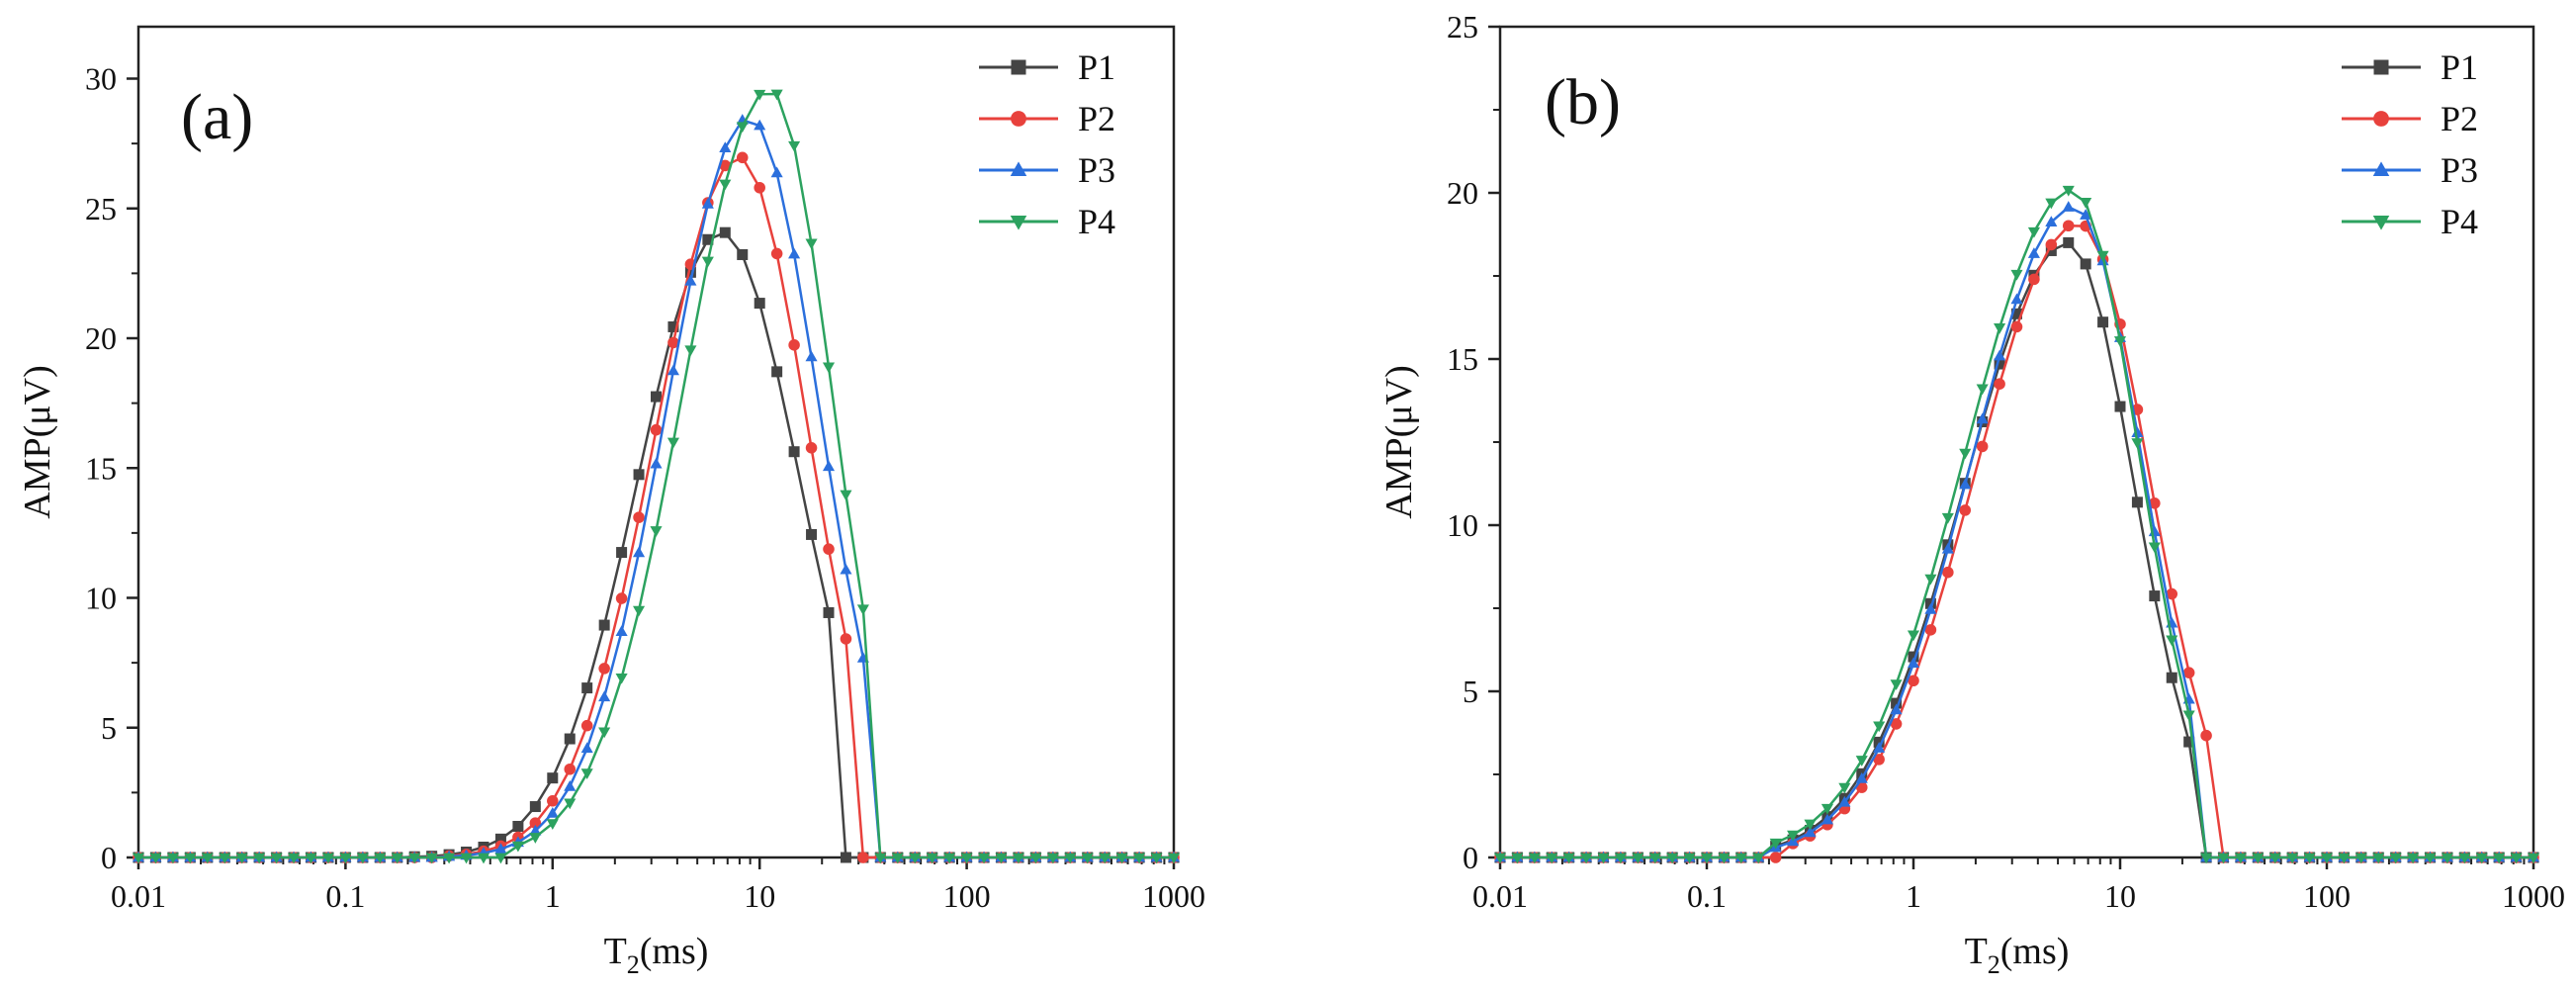 This screenshot has height=991, width=2576. I want to click on x-tick-label: 0.01, so click(138, 896).